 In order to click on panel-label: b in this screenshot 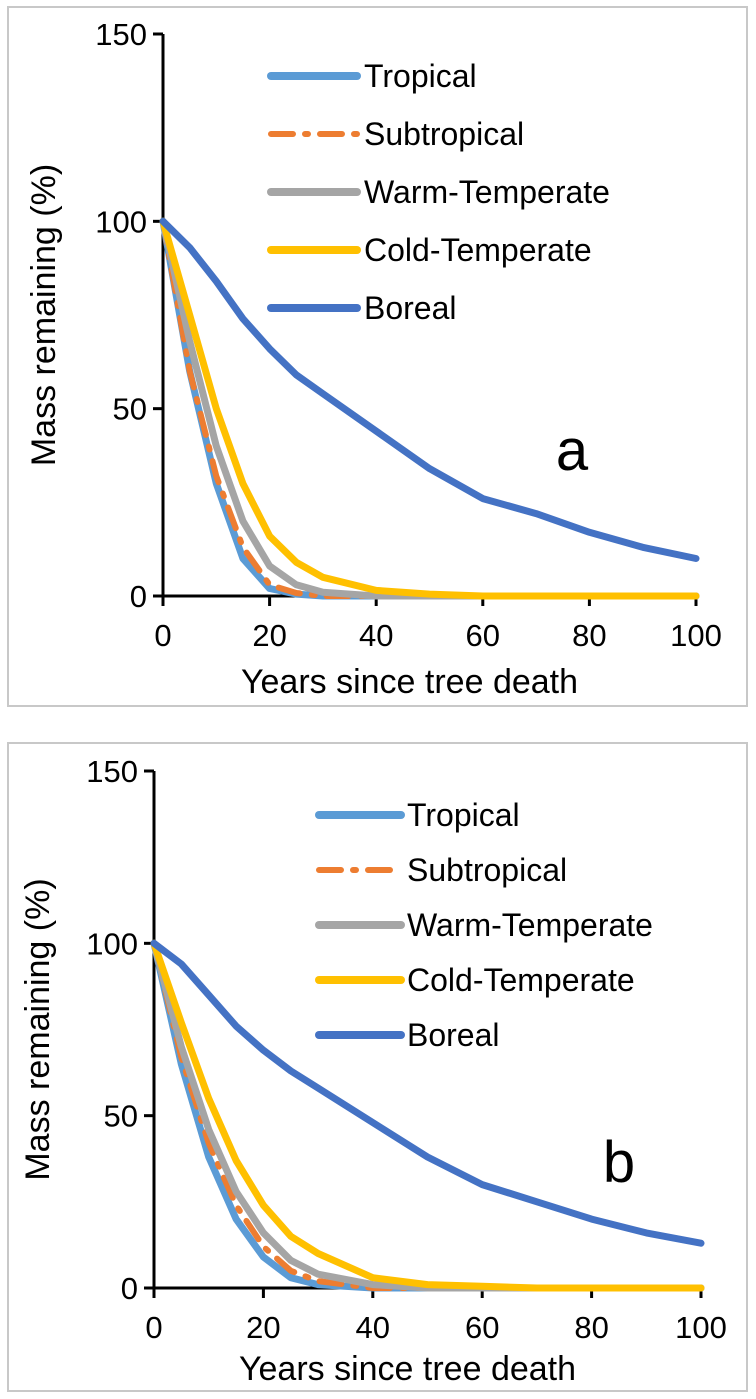, I will do `click(619, 1162)`.